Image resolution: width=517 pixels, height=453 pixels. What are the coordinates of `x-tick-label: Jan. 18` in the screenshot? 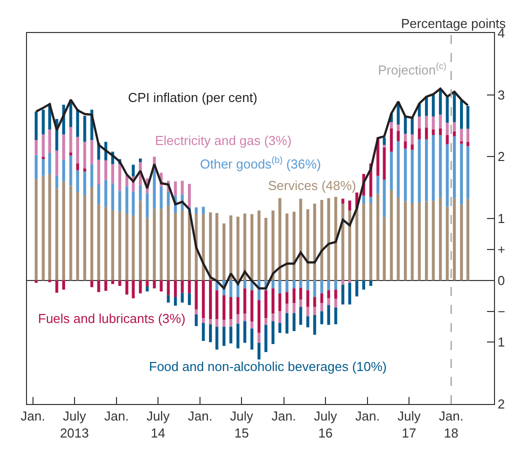 It's located at (451, 424).